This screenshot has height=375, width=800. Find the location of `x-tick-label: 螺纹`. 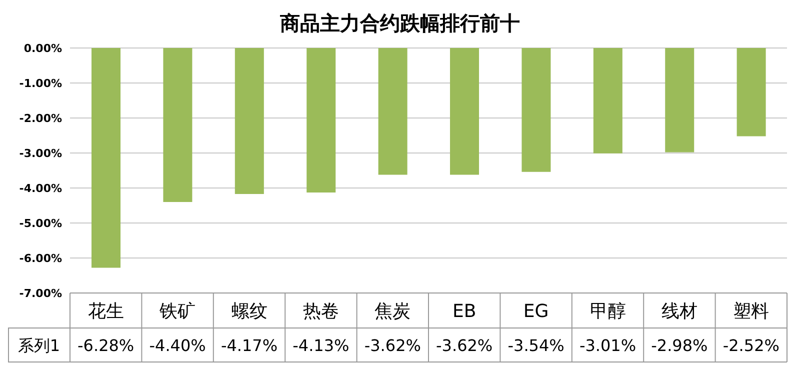

x-tick-label: 螺纹 is located at coordinates (249, 311).